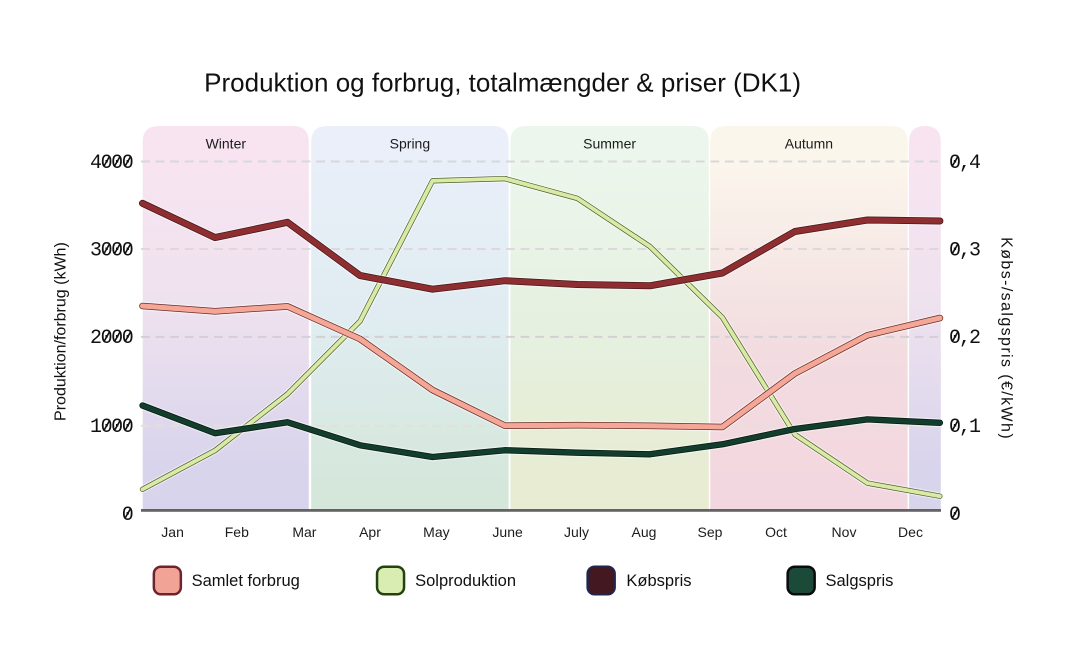 The height and width of the screenshot is (665, 1068). I want to click on svg-text: Summer, so click(609, 144).